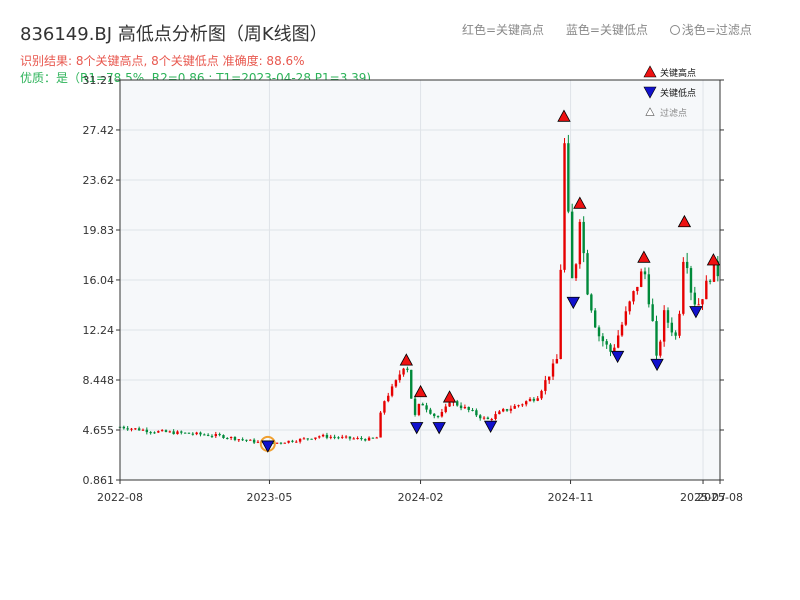  What do you see at coordinates (421, 497) in the screenshot?
I see `x-tick-label: 2024-02` at bounding box center [421, 497].